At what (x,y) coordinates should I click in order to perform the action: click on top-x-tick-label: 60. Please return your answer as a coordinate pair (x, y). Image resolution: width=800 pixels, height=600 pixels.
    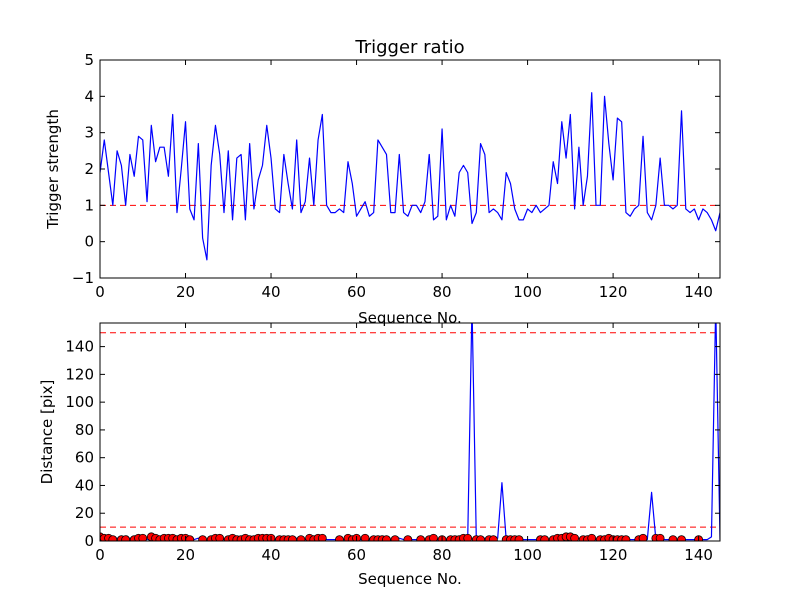
    Looking at the image, I should click on (356, 292).